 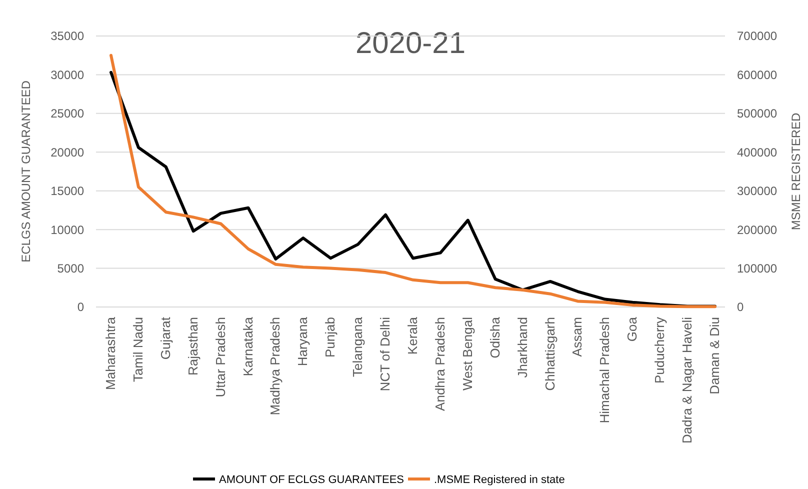 What do you see at coordinates (275, 366) in the screenshot?
I see `x-tick-label: Madhya Pradesh` at bounding box center [275, 366].